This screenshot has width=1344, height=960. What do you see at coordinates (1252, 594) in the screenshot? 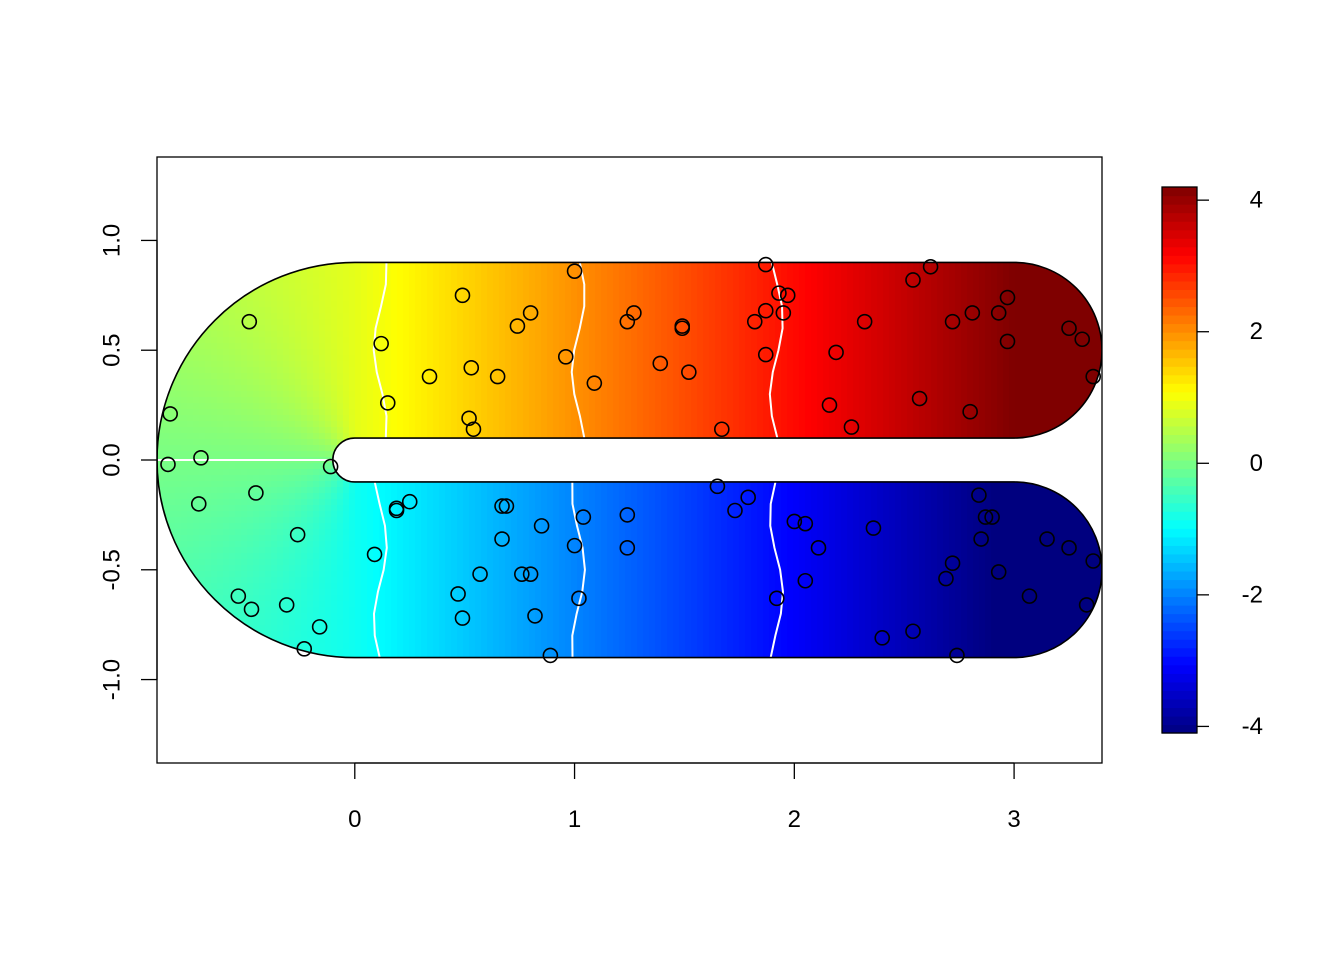
I see `colorbar-tick-label: -2` at bounding box center [1252, 594].